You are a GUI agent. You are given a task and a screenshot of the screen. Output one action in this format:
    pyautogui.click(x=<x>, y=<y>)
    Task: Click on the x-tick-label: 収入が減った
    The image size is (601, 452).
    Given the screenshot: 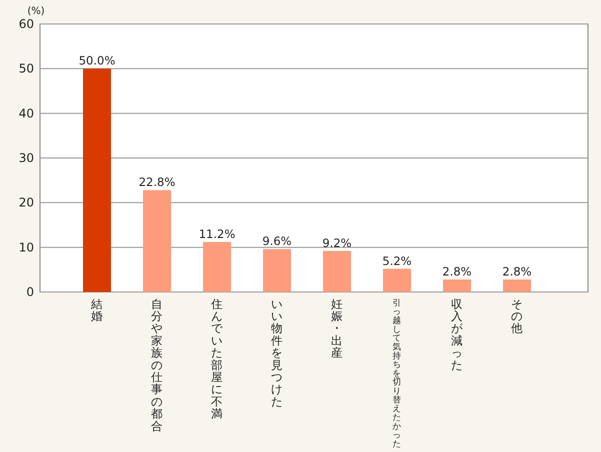 What is the action you would take?
    pyautogui.click(x=457, y=334)
    